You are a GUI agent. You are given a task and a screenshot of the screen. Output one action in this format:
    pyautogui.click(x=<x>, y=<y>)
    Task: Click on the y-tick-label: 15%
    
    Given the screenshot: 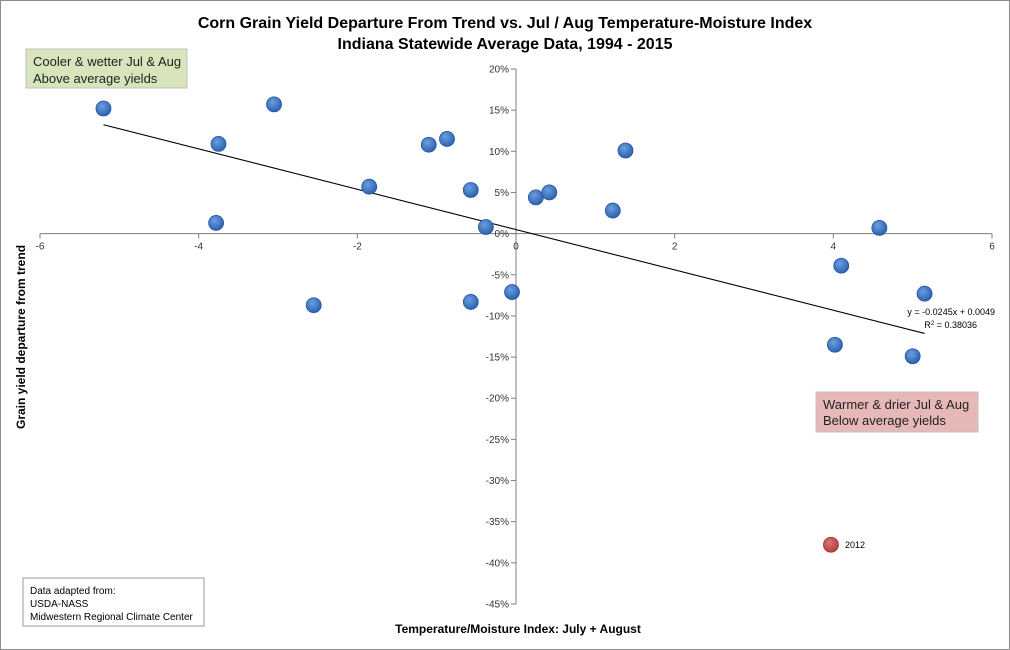 What is the action you would take?
    pyautogui.click(x=499, y=111)
    